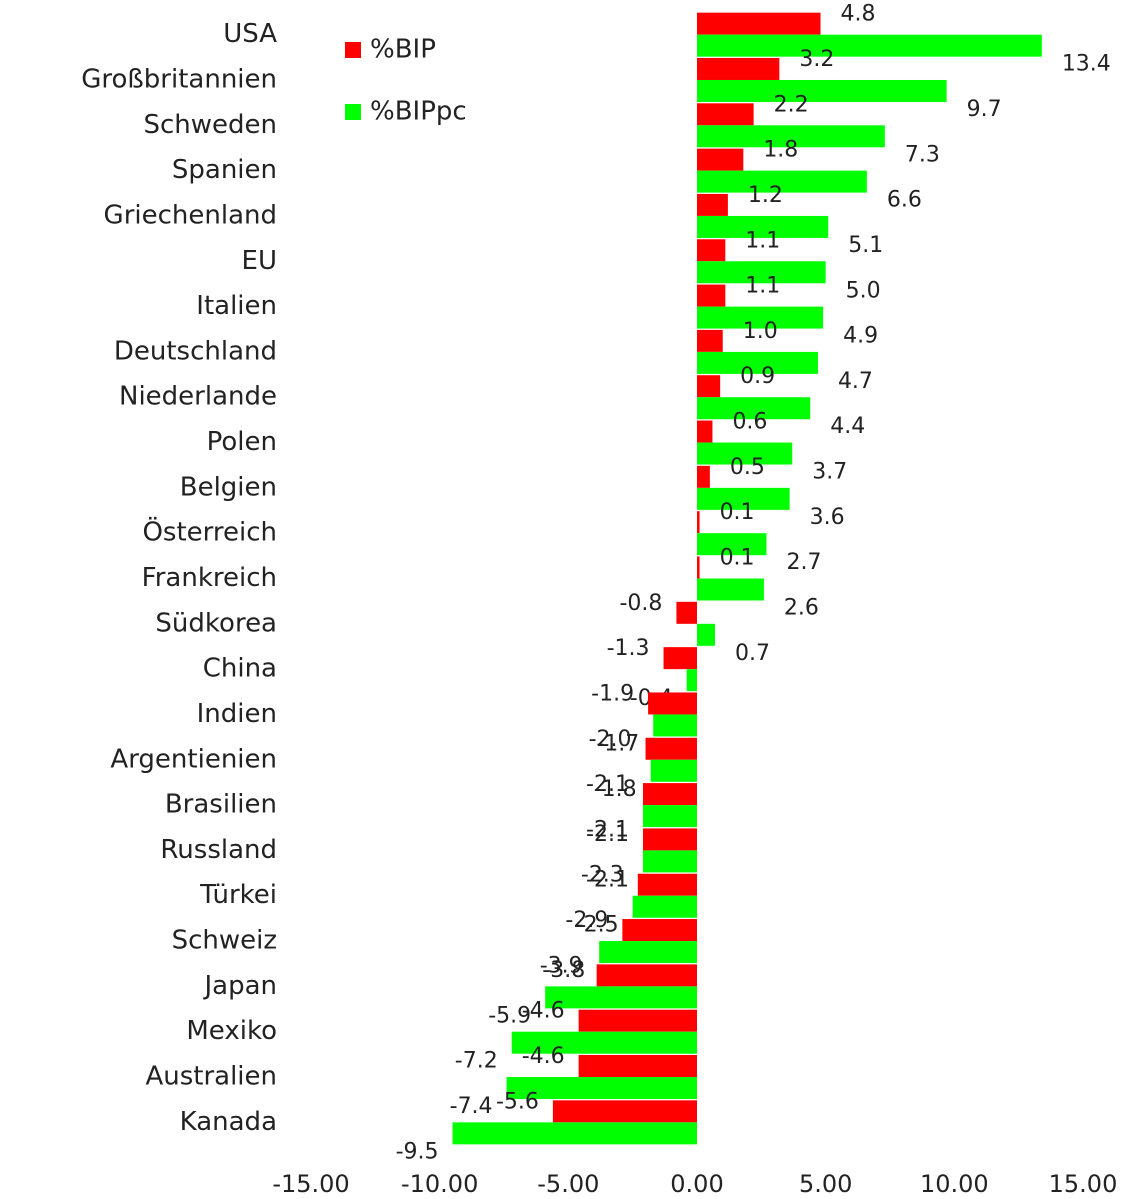 This screenshot has height=1199, width=1129. Describe the element at coordinates (954, 1184) in the screenshot. I see `x-tick-label: 10.00` at that location.